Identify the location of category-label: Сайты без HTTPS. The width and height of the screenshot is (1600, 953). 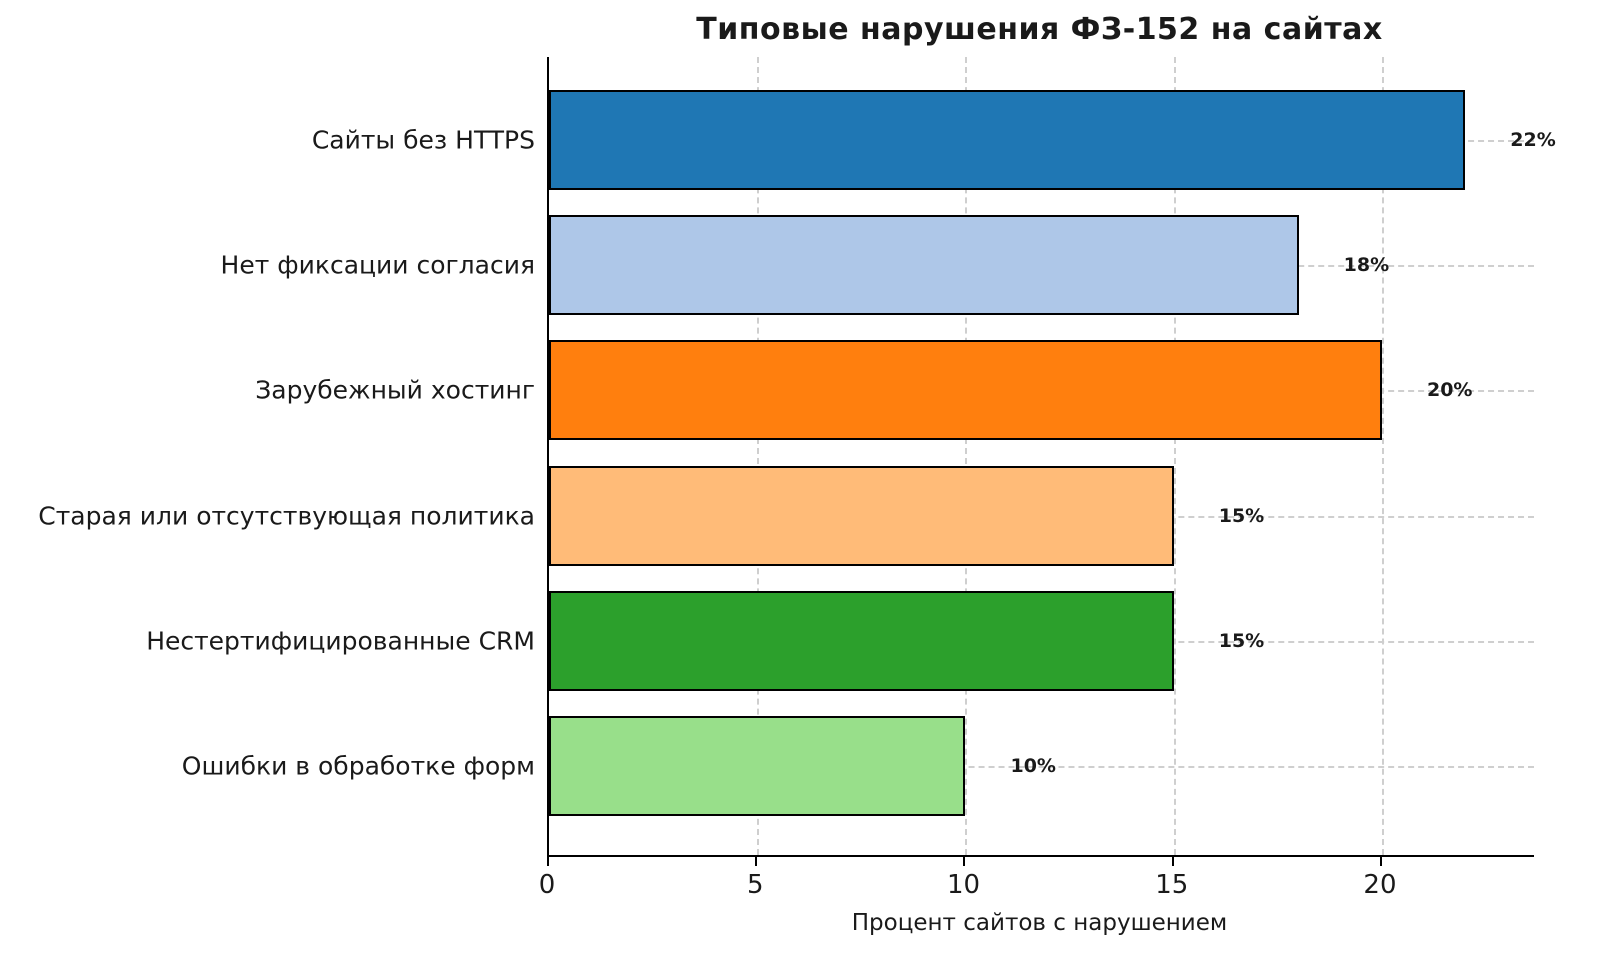
(423, 140).